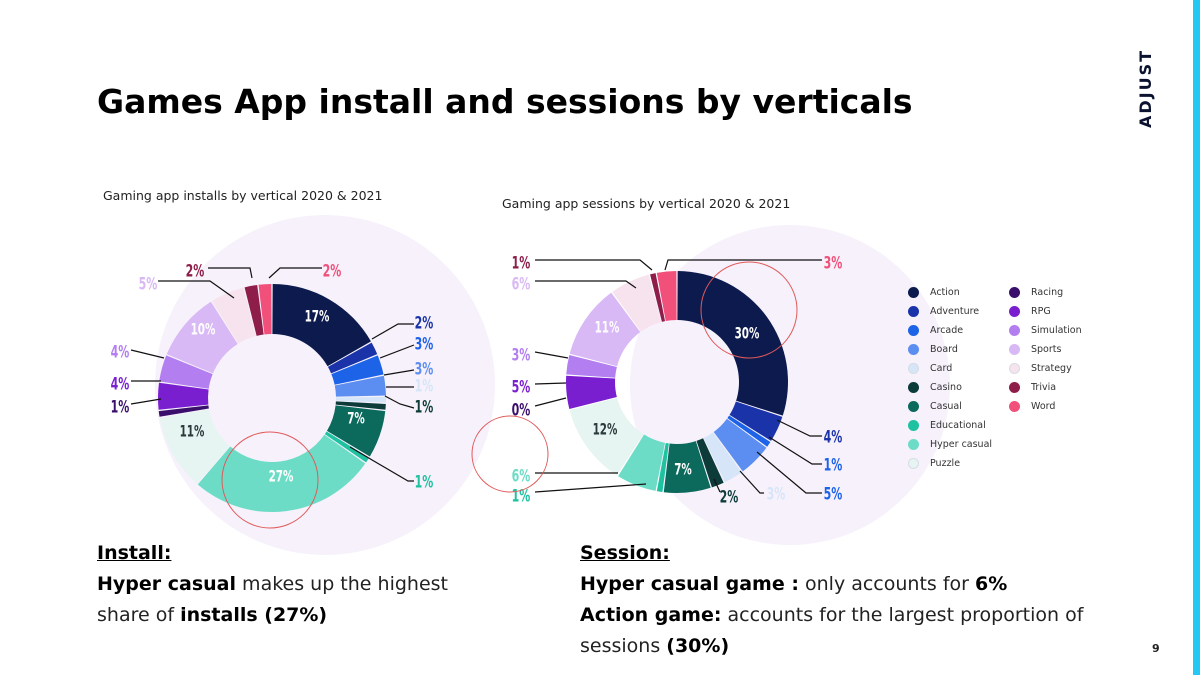 The image size is (1200, 675). I want to click on legend-label: Word, so click(1043, 406).